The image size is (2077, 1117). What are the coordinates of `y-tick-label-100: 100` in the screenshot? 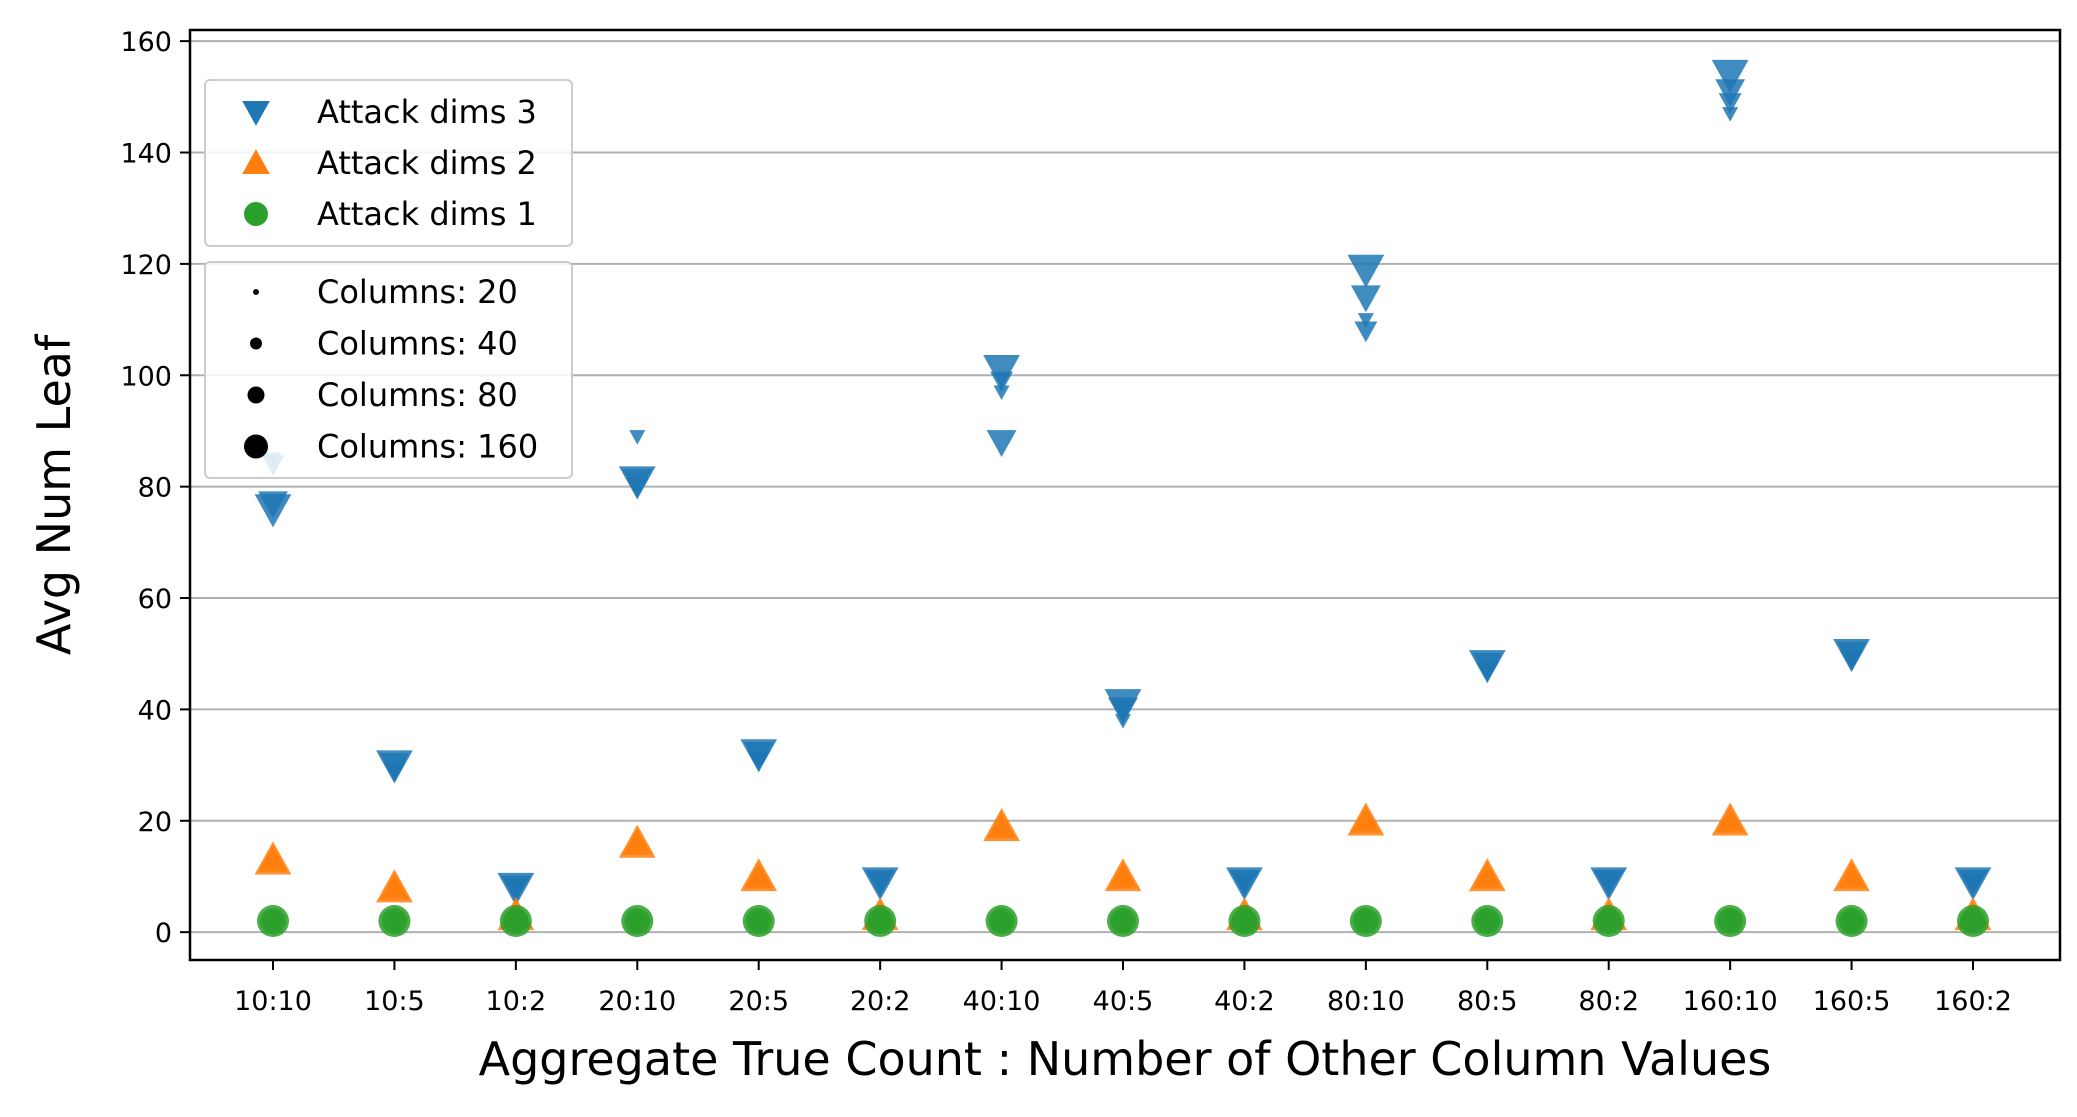 It's located at (146, 376).